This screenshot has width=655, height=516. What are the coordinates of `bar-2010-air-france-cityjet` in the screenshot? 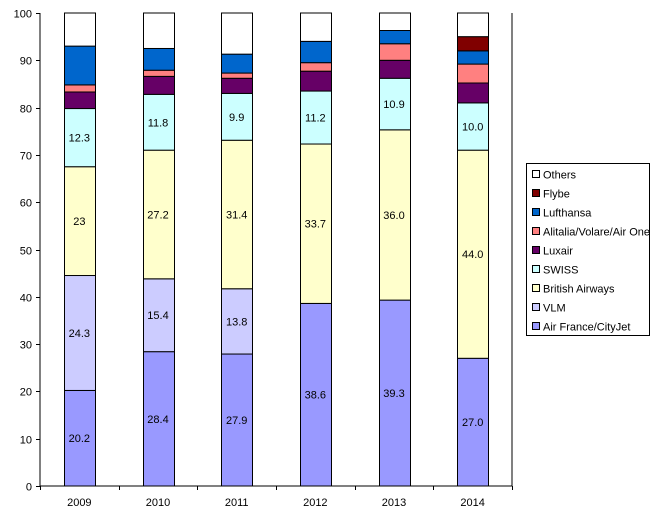 It's located at (159, 419).